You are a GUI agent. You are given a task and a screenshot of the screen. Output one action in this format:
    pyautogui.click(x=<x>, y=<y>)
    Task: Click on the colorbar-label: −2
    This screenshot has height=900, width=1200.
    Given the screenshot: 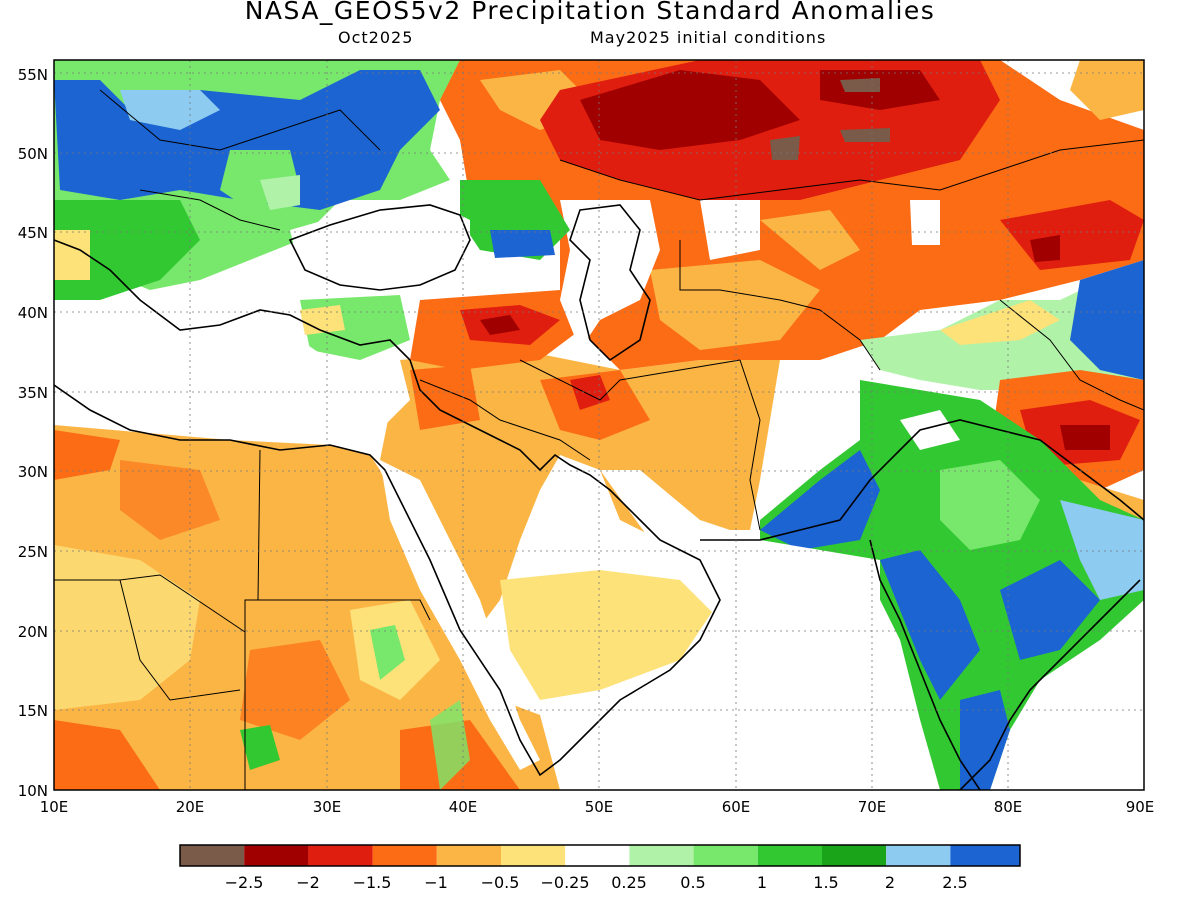 What is the action you would take?
    pyautogui.click(x=308, y=882)
    